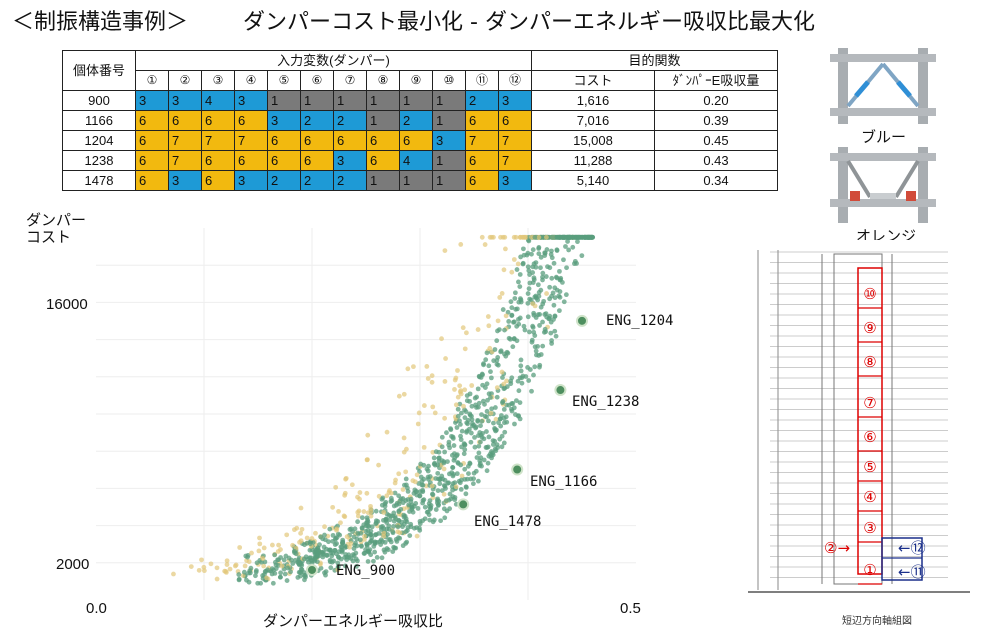  Describe the element at coordinates (482, 80) in the screenshot. I see `param-header-11: ⑪` at that location.